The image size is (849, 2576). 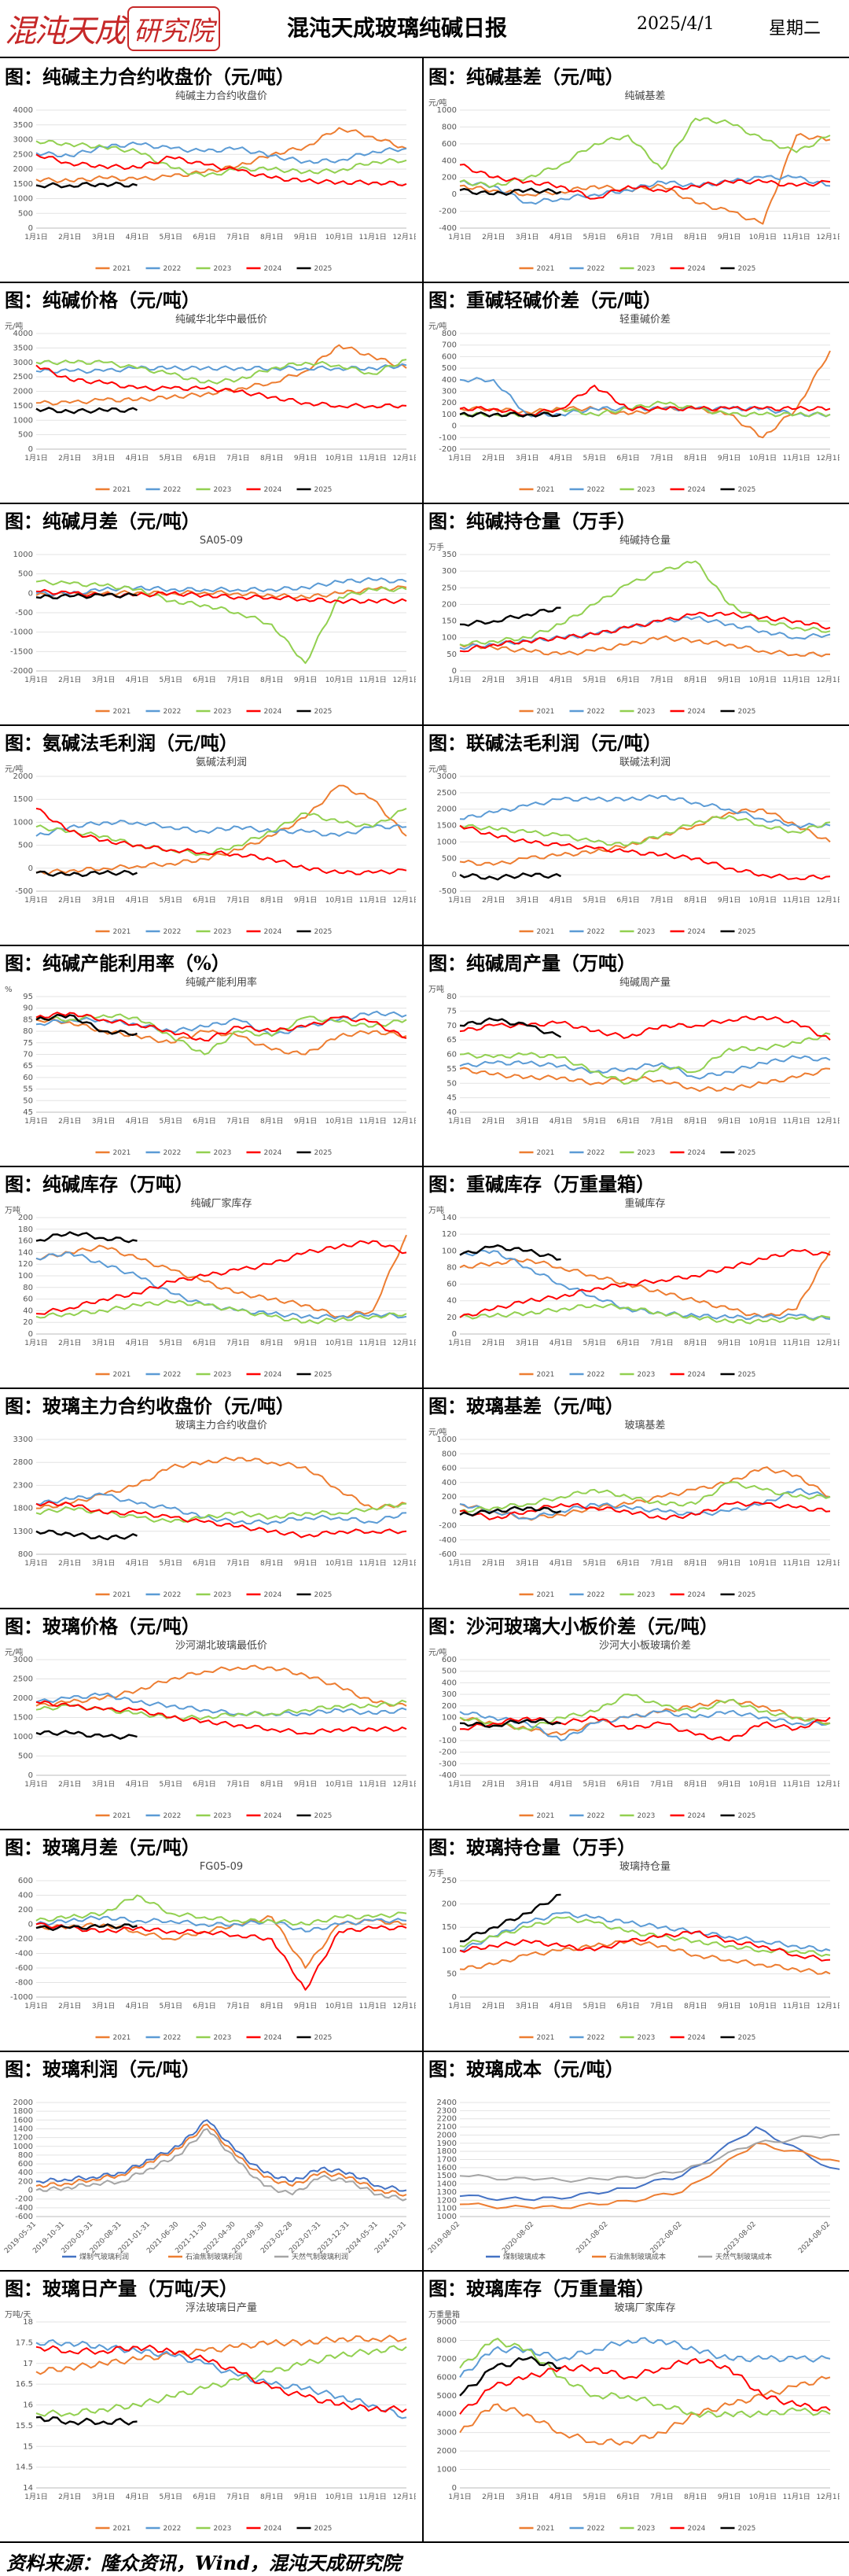 What do you see at coordinates (645, 541) in the screenshot?
I see `chart-title: 纯碱持仓量` at bounding box center [645, 541].